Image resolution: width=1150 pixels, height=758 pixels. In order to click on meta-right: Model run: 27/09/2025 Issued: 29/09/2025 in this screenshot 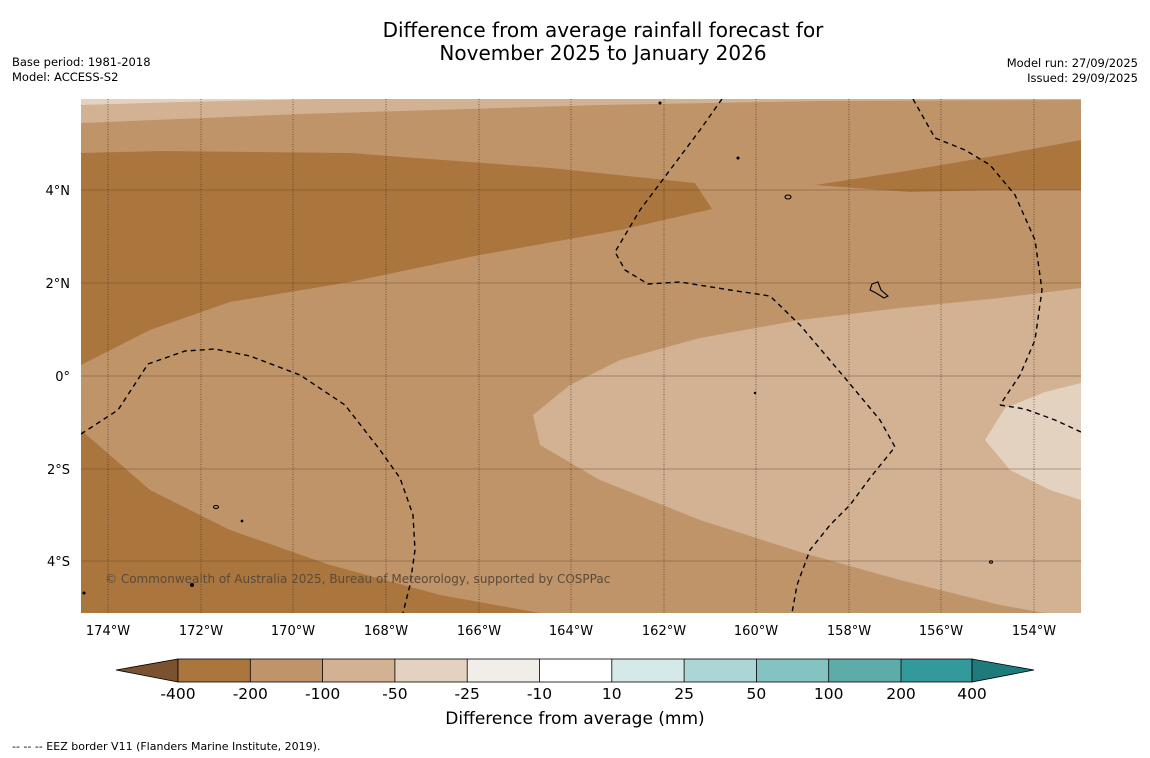, I will do `click(1072, 71)`.